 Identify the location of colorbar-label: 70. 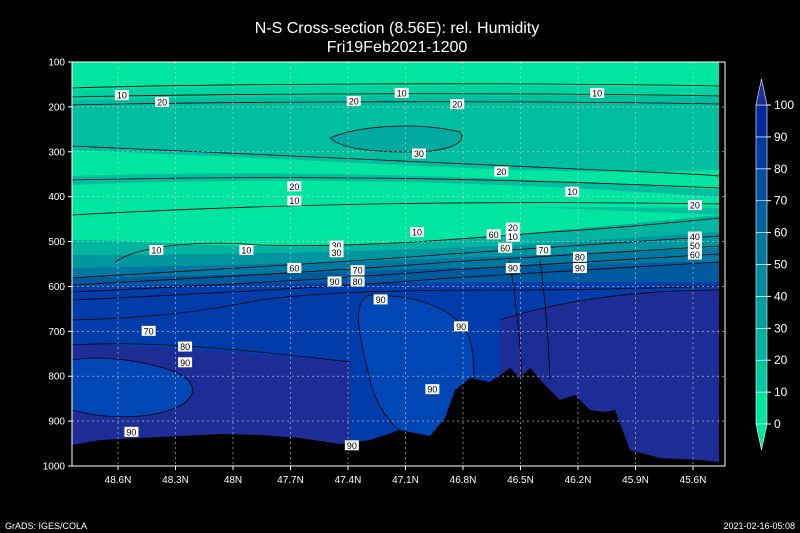
(781, 201).